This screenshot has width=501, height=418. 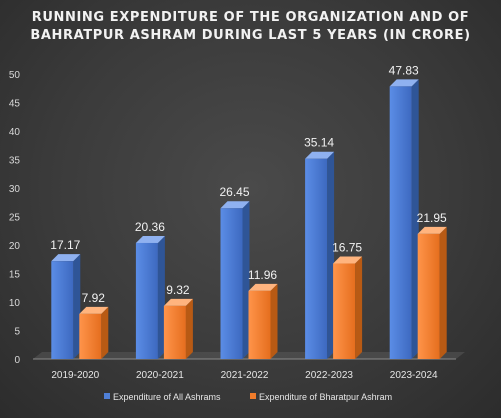 What do you see at coordinates (150, 227) in the screenshot?
I see `data-label: 20.36` at bounding box center [150, 227].